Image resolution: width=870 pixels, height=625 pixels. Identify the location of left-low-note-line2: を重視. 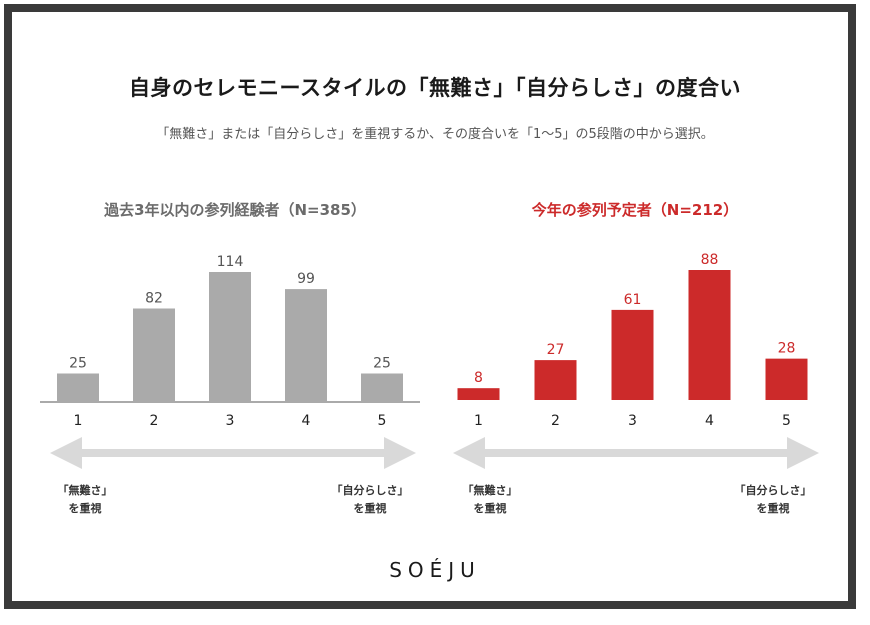
(85, 508).